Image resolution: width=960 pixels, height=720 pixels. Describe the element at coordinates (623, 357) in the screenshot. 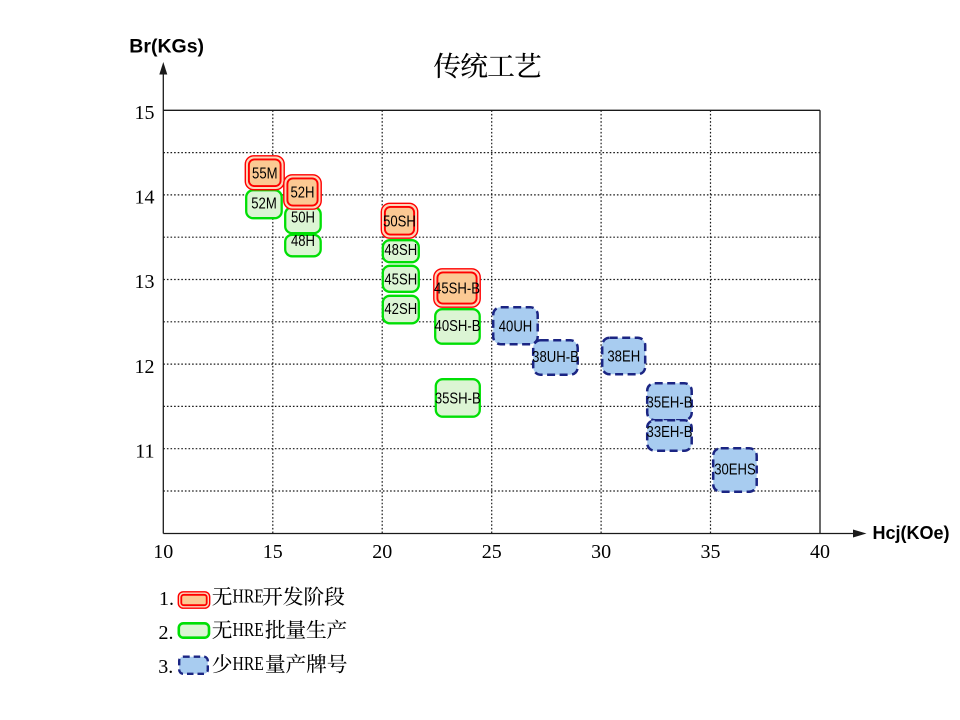

I see `svg-text: 38EH` at that location.